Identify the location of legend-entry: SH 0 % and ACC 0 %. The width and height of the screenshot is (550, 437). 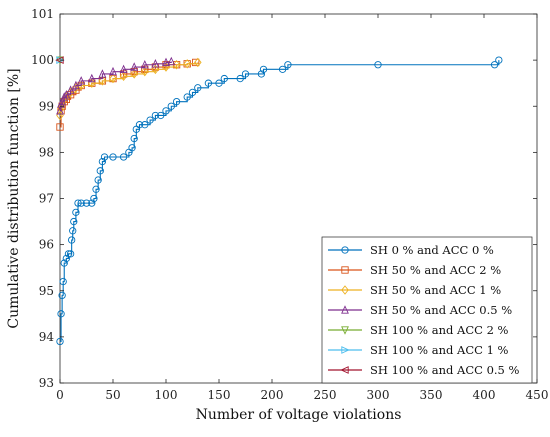
(411, 250).